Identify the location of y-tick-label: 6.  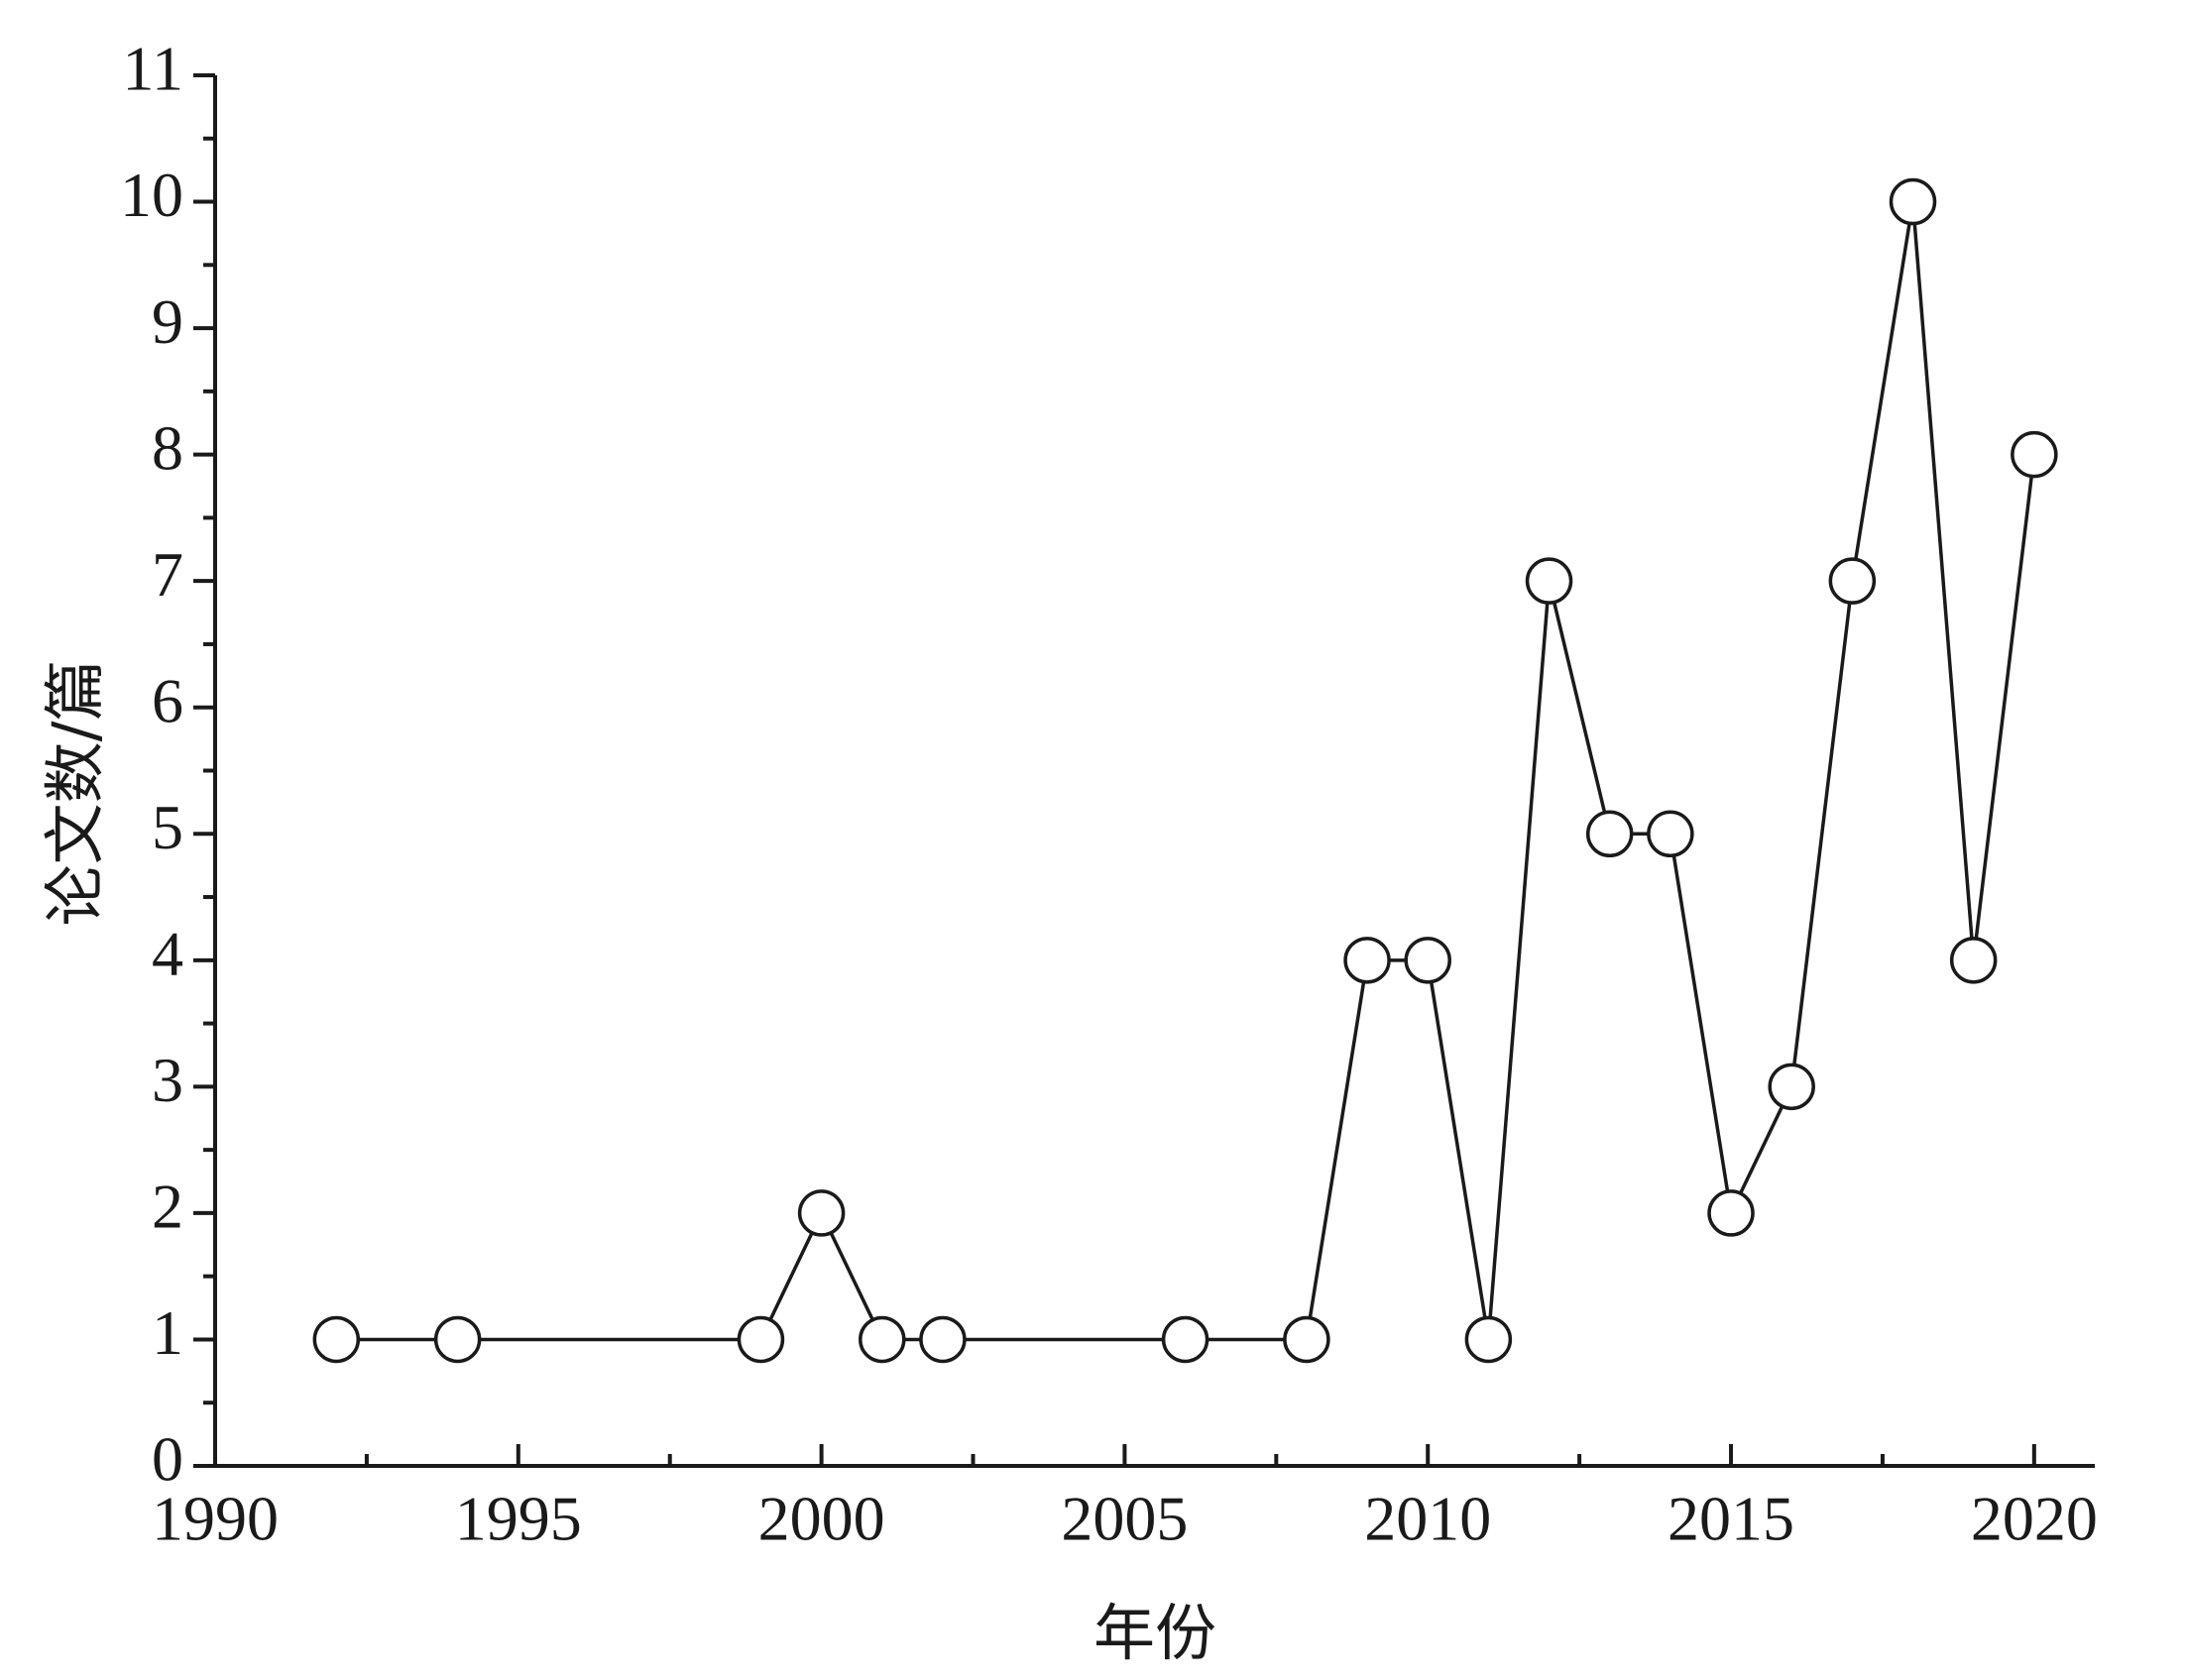
(167, 700).